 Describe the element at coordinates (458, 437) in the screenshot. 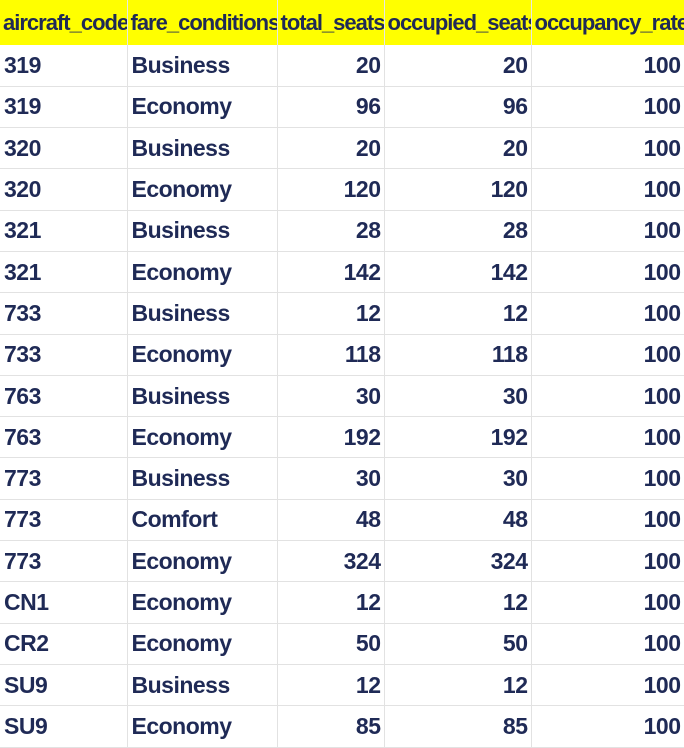

I see `cell-occupied-seats: 192` at that location.